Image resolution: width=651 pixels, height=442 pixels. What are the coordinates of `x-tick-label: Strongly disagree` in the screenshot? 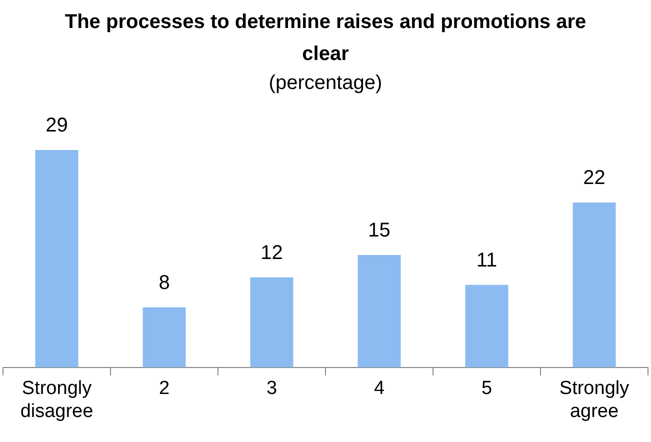 It's located at (57, 400).